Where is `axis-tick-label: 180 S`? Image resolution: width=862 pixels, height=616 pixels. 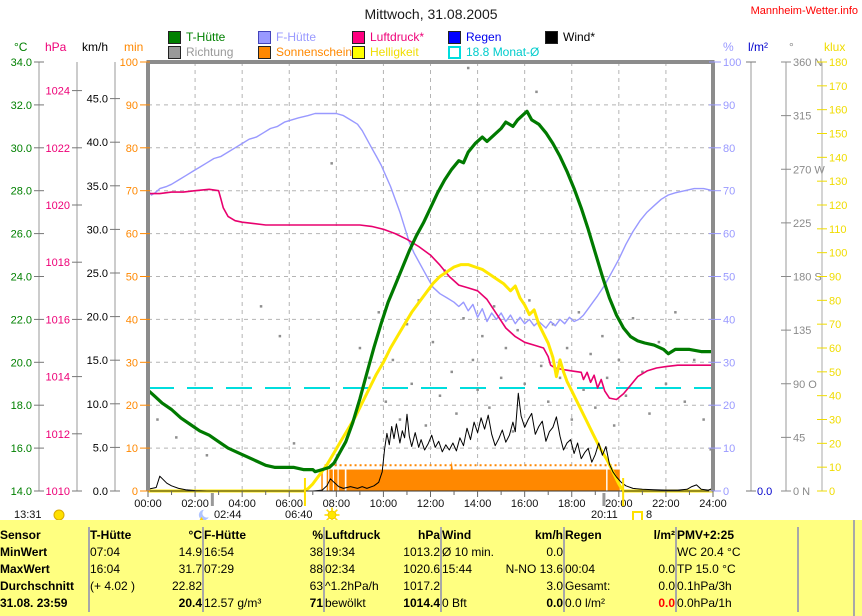 axis-tick-label: 180 S is located at coordinates (807, 278).